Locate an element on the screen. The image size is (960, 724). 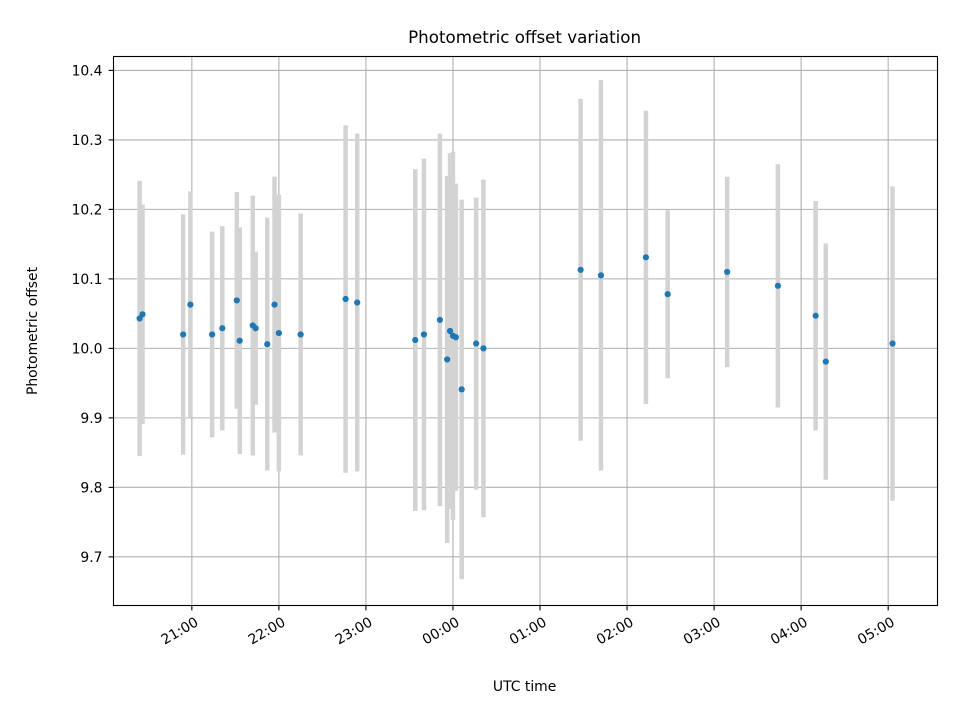
y-tick-label: 10.1 is located at coordinates (87, 280).